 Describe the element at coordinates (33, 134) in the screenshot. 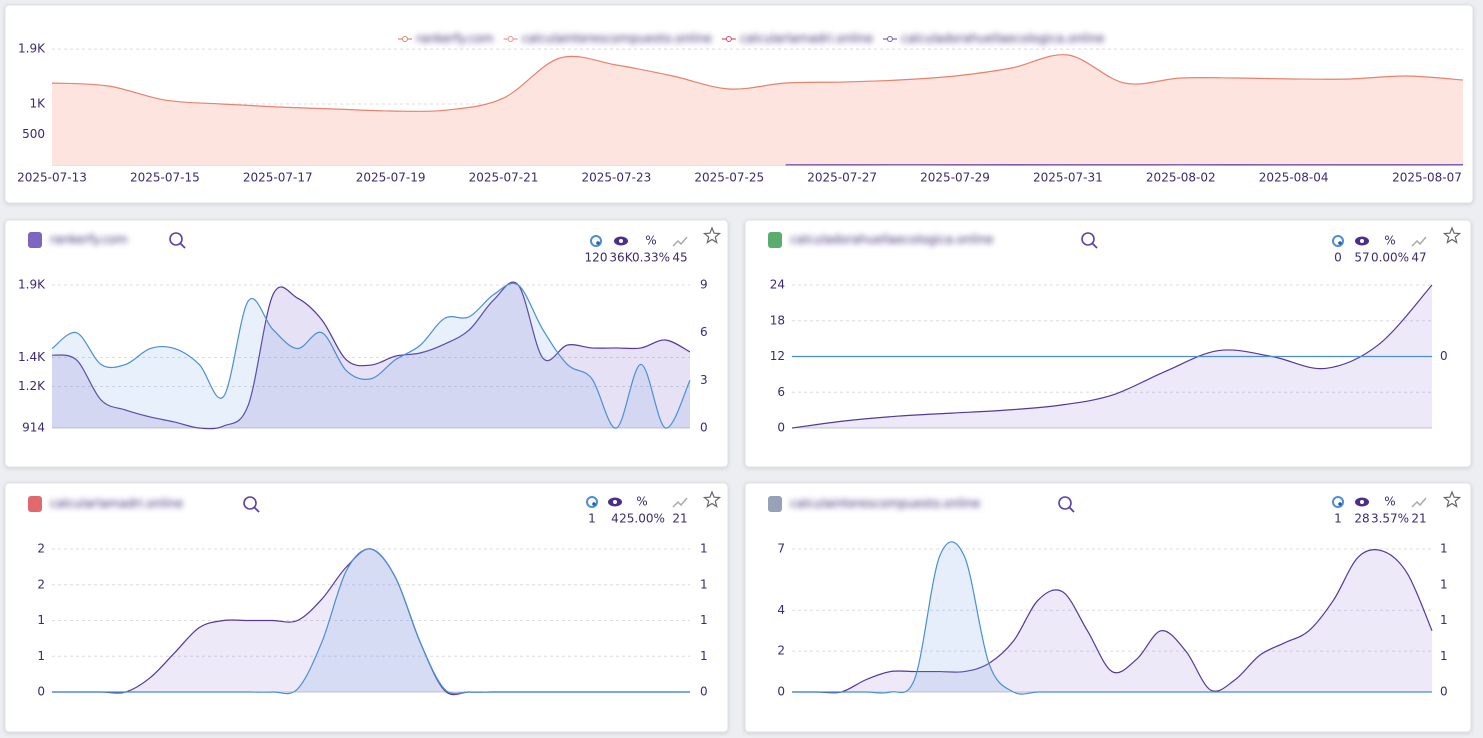

I see `y-tick-label: 500` at that location.